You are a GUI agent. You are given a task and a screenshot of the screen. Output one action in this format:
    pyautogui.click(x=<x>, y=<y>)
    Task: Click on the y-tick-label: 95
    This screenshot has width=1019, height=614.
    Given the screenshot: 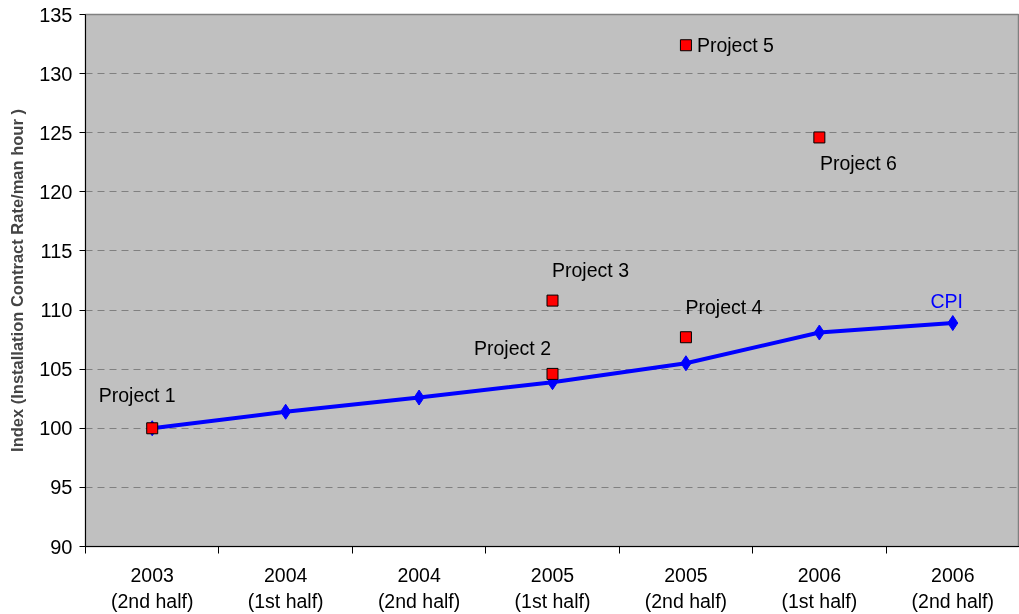 What is the action you would take?
    pyautogui.click(x=61, y=487)
    